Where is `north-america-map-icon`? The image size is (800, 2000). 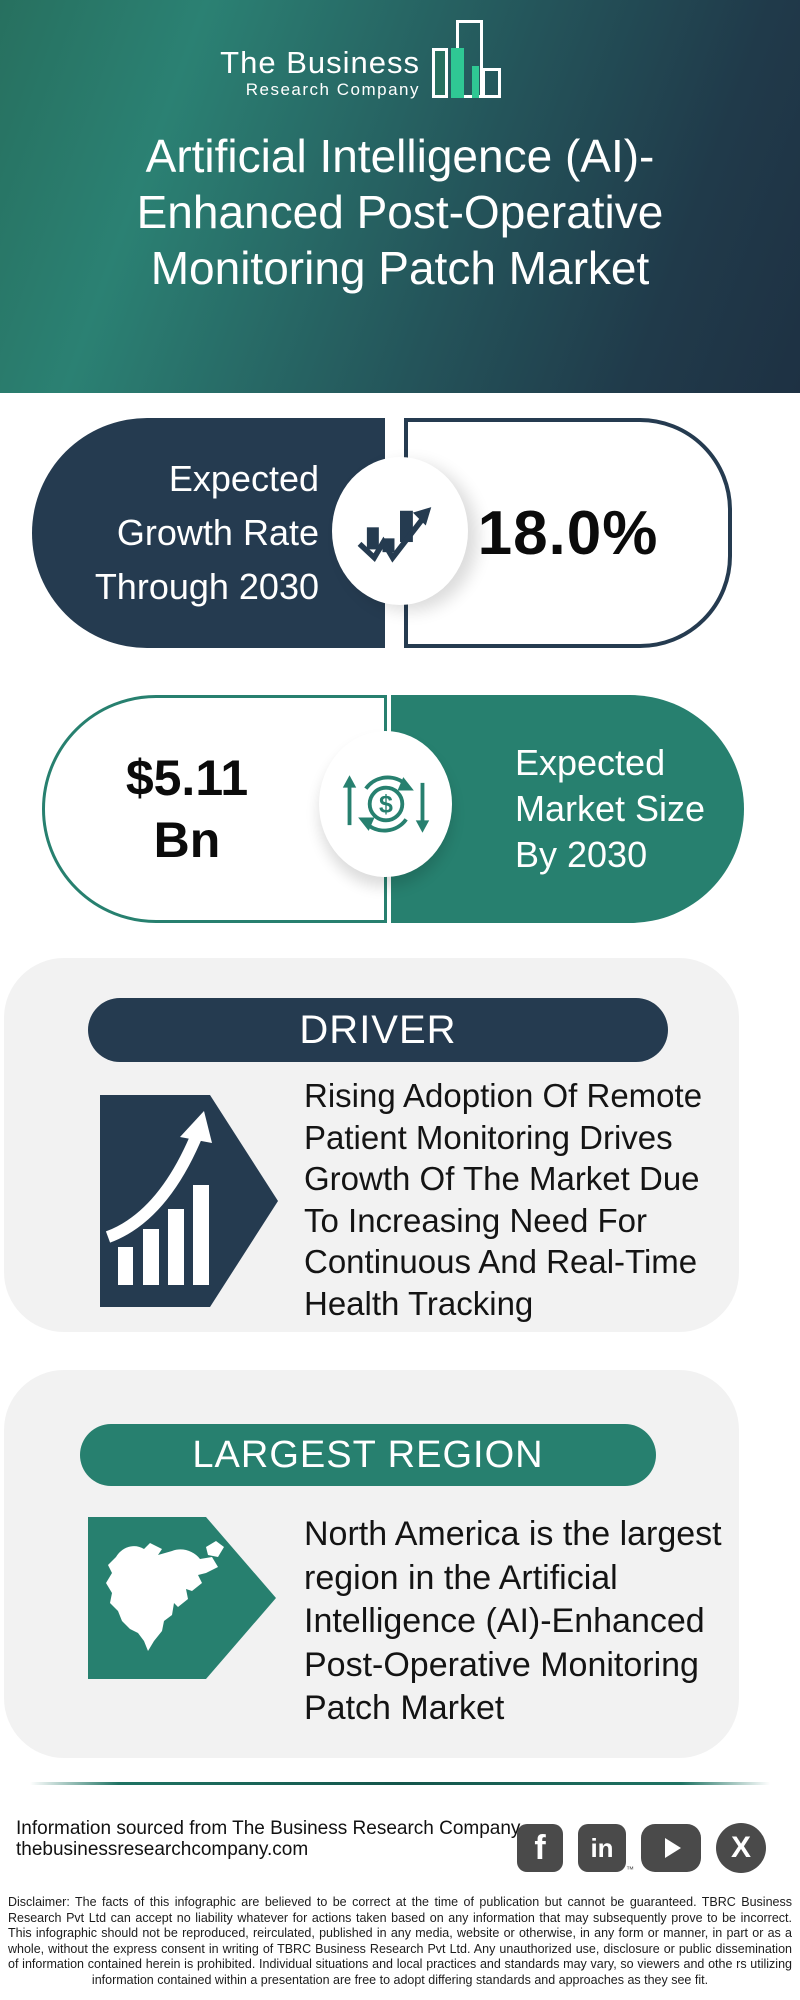 north-america-map-icon is located at coordinates (182, 1598).